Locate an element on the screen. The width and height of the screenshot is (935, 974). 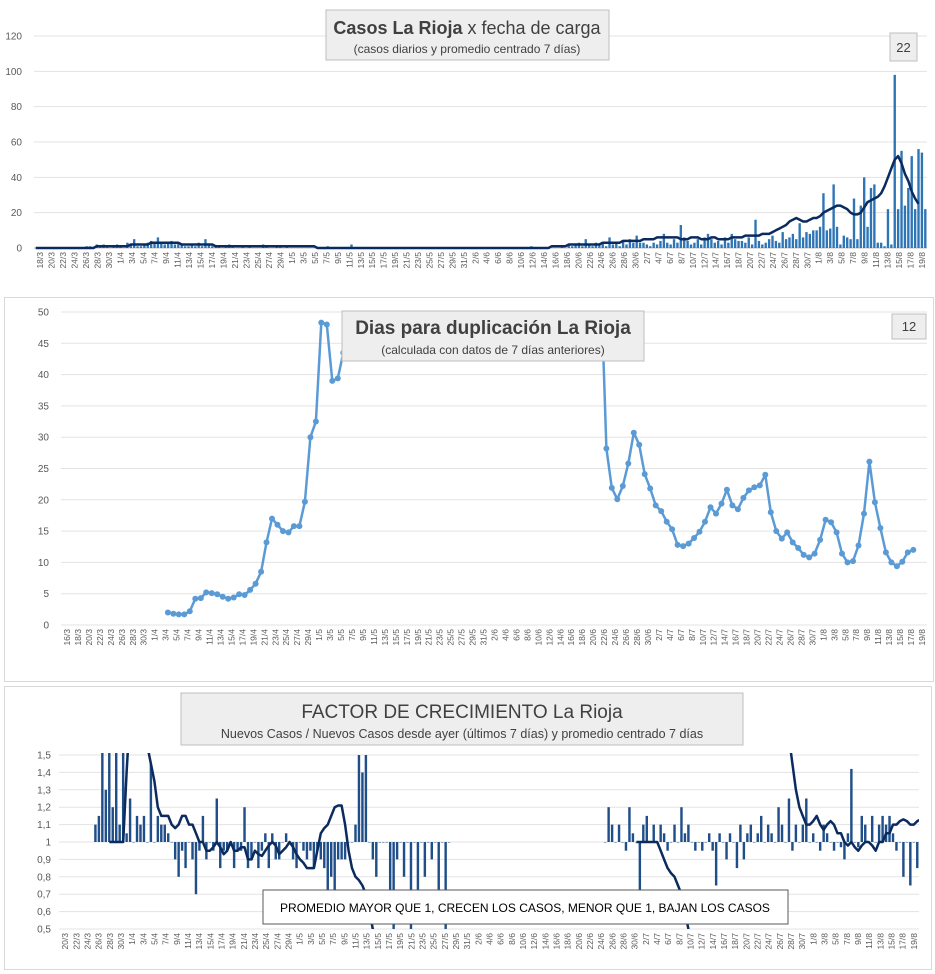
x-tick-label: 2/6 is located at coordinates (478, 939).